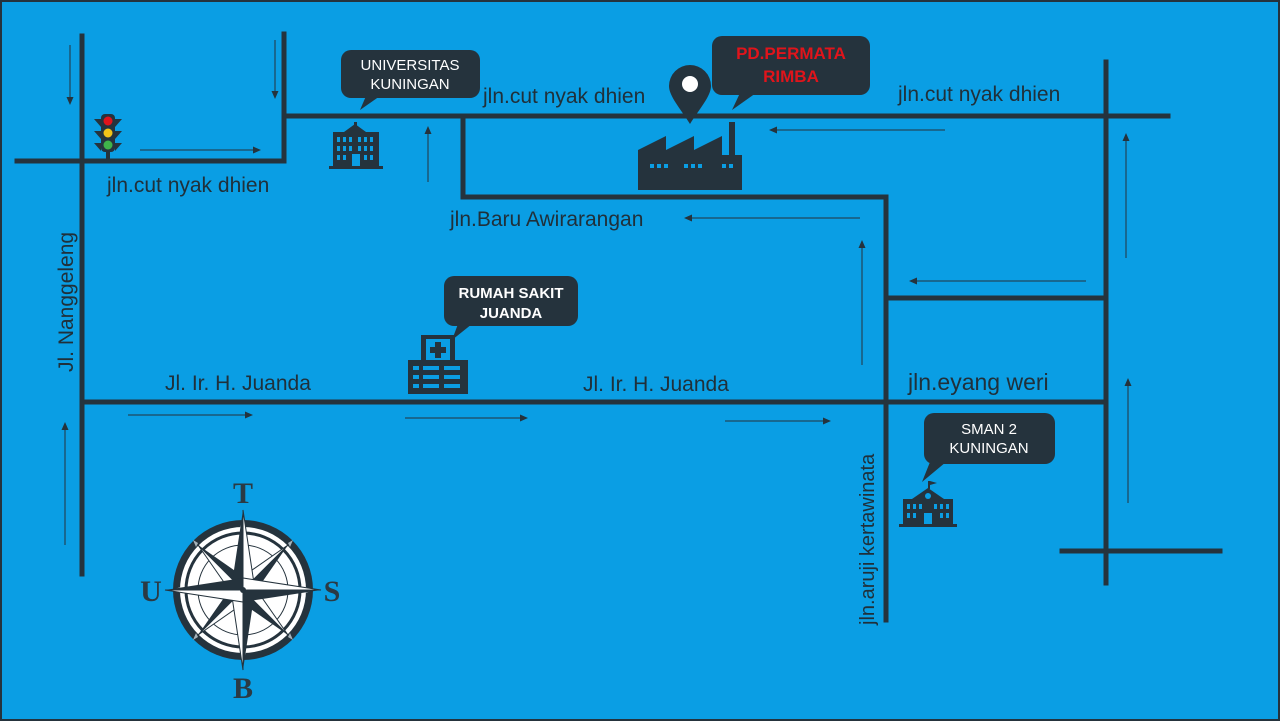  What do you see at coordinates (243, 590) in the screenshot?
I see `compass-rose-icon` at bounding box center [243, 590].